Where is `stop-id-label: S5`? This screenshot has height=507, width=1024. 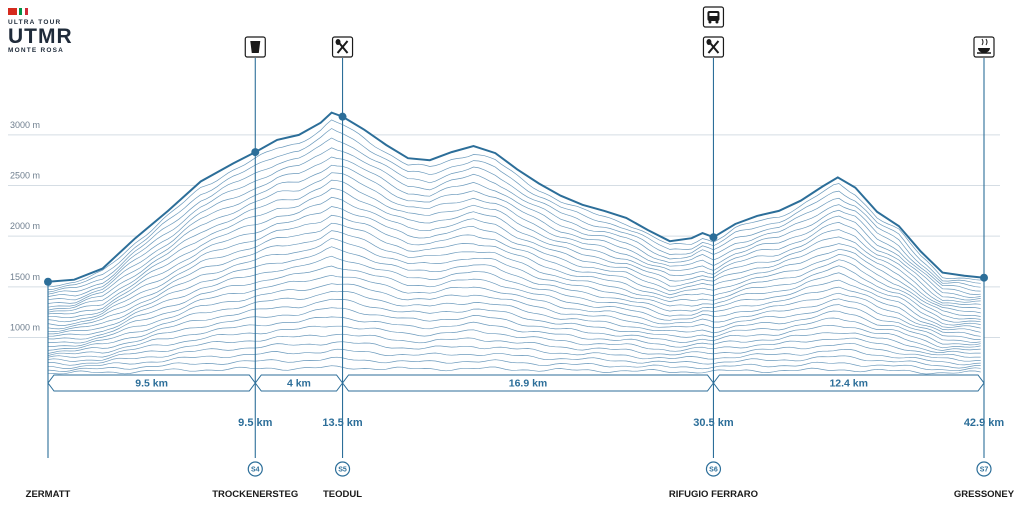 stop-id-label: S5 is located at coordinates (342, 470).